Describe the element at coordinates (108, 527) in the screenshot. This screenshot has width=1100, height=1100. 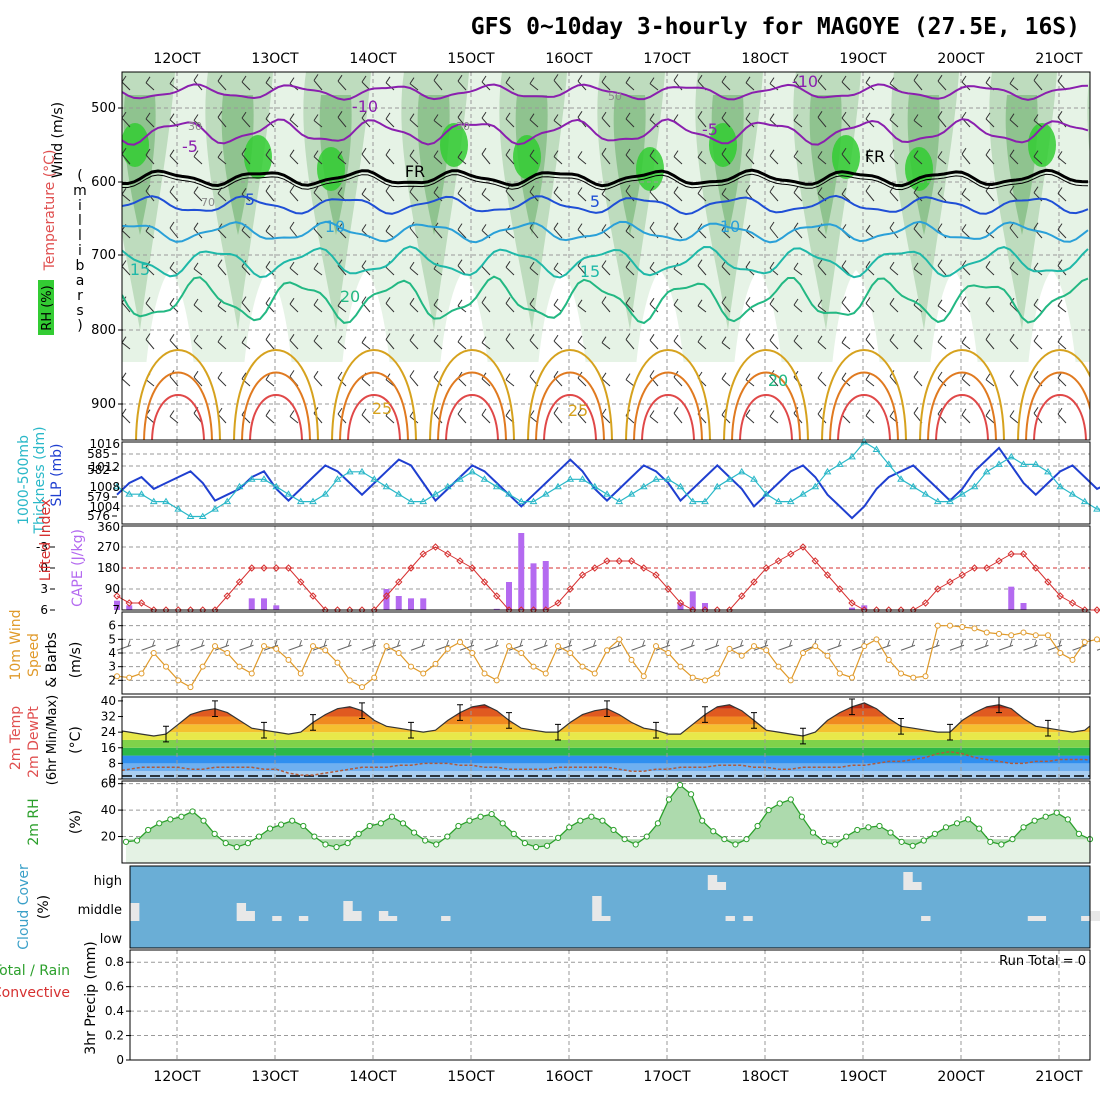
I see `cape-tick-label: 360` at that location.